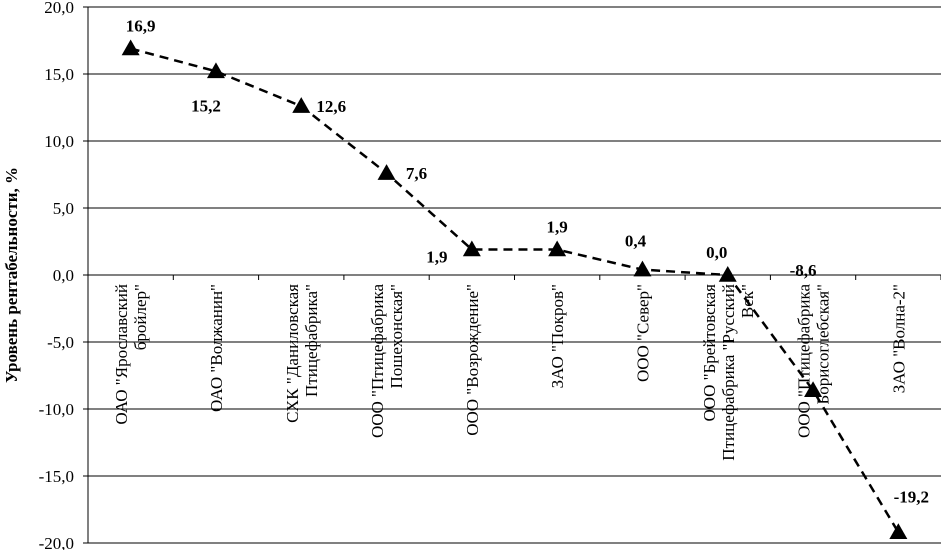 The height and width of the screenshot is (550, 941). I want to click on category-label: СХК "ДаниловскаяПтицефабрика", so click(302, 353).